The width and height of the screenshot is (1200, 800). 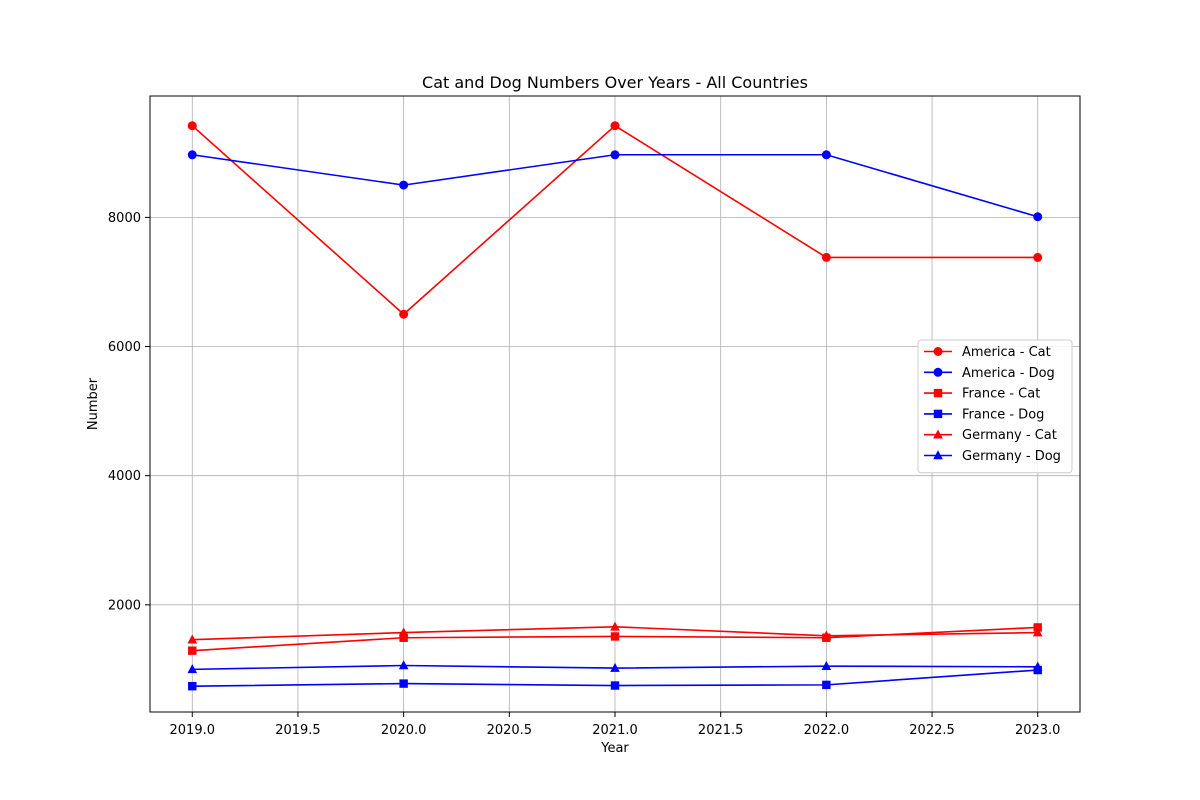 I want to click on legend-label: Germany - Dog, so click(x=1011, y=456).